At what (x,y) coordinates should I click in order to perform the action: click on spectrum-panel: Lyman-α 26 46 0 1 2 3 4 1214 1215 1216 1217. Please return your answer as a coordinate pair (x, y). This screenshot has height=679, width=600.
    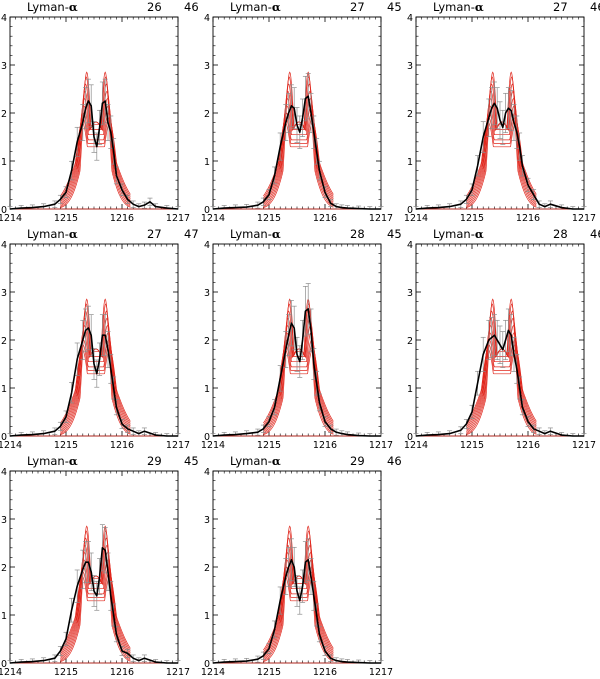
    Looking at the image, I should click on (99, 112).